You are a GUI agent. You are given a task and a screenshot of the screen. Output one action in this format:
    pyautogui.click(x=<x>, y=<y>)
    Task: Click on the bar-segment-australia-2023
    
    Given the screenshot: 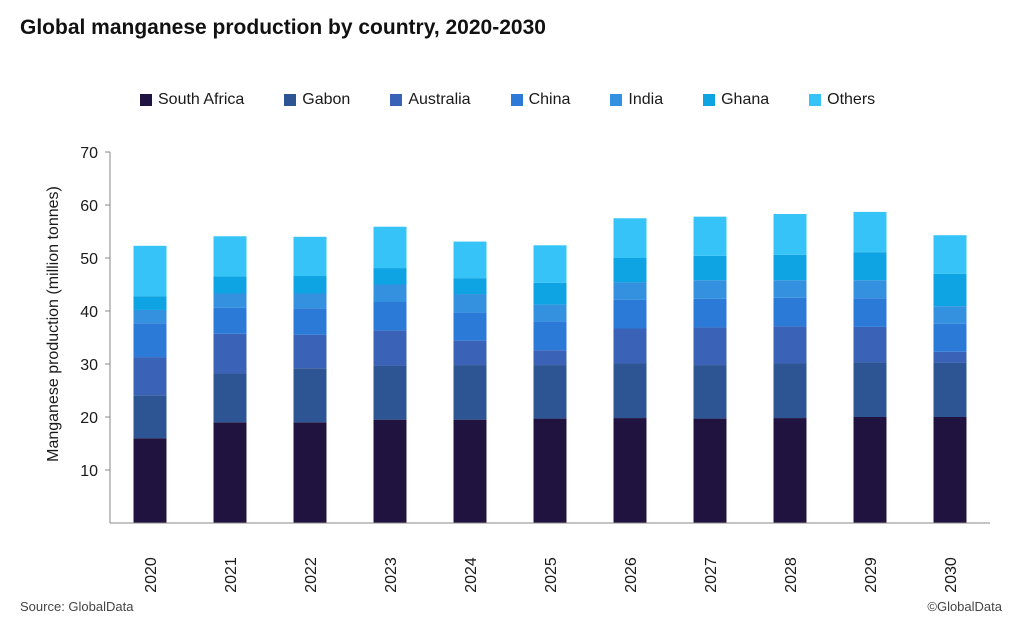 What is the action you would take?
    pyautogui.click(x=390, y=348)
    